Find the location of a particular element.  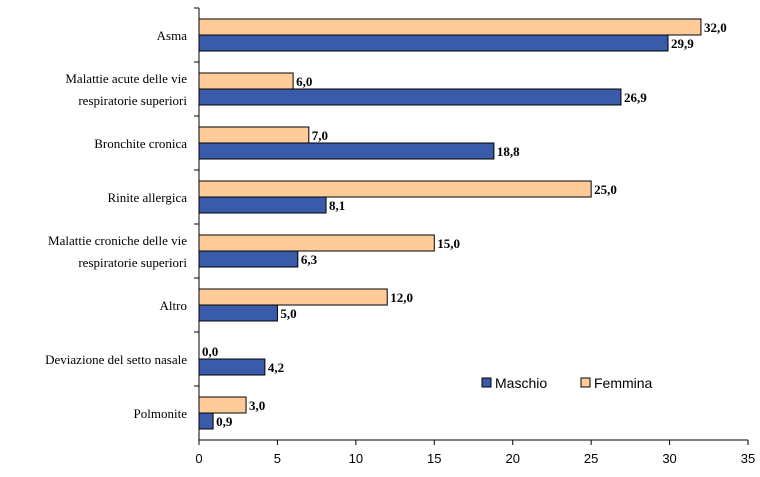

value-label-male-6: 4,2 is located at coordinates (276, 367).